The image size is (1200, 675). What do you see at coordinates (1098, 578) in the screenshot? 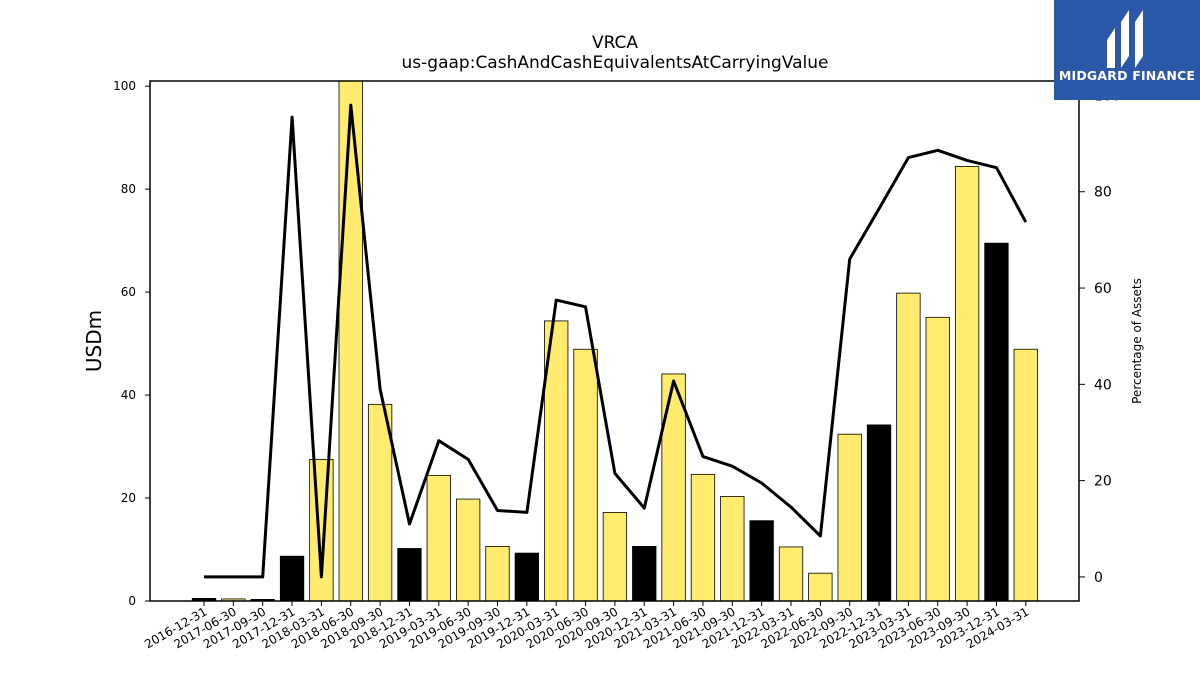
I see `y2-tick-label: 0` at bounding box center [1098, 578].